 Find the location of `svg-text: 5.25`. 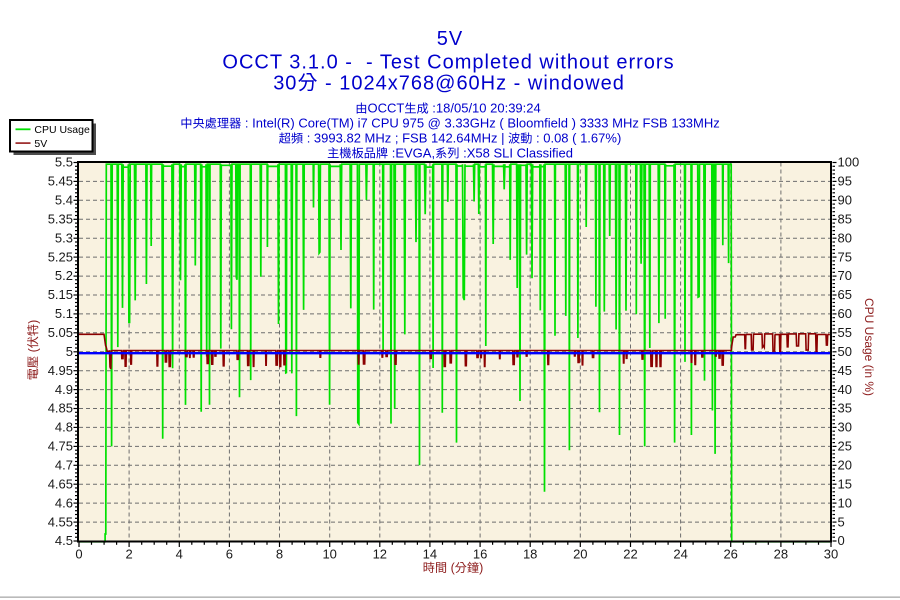

svg-text: 5.25 is located at coordinates (60, 256).